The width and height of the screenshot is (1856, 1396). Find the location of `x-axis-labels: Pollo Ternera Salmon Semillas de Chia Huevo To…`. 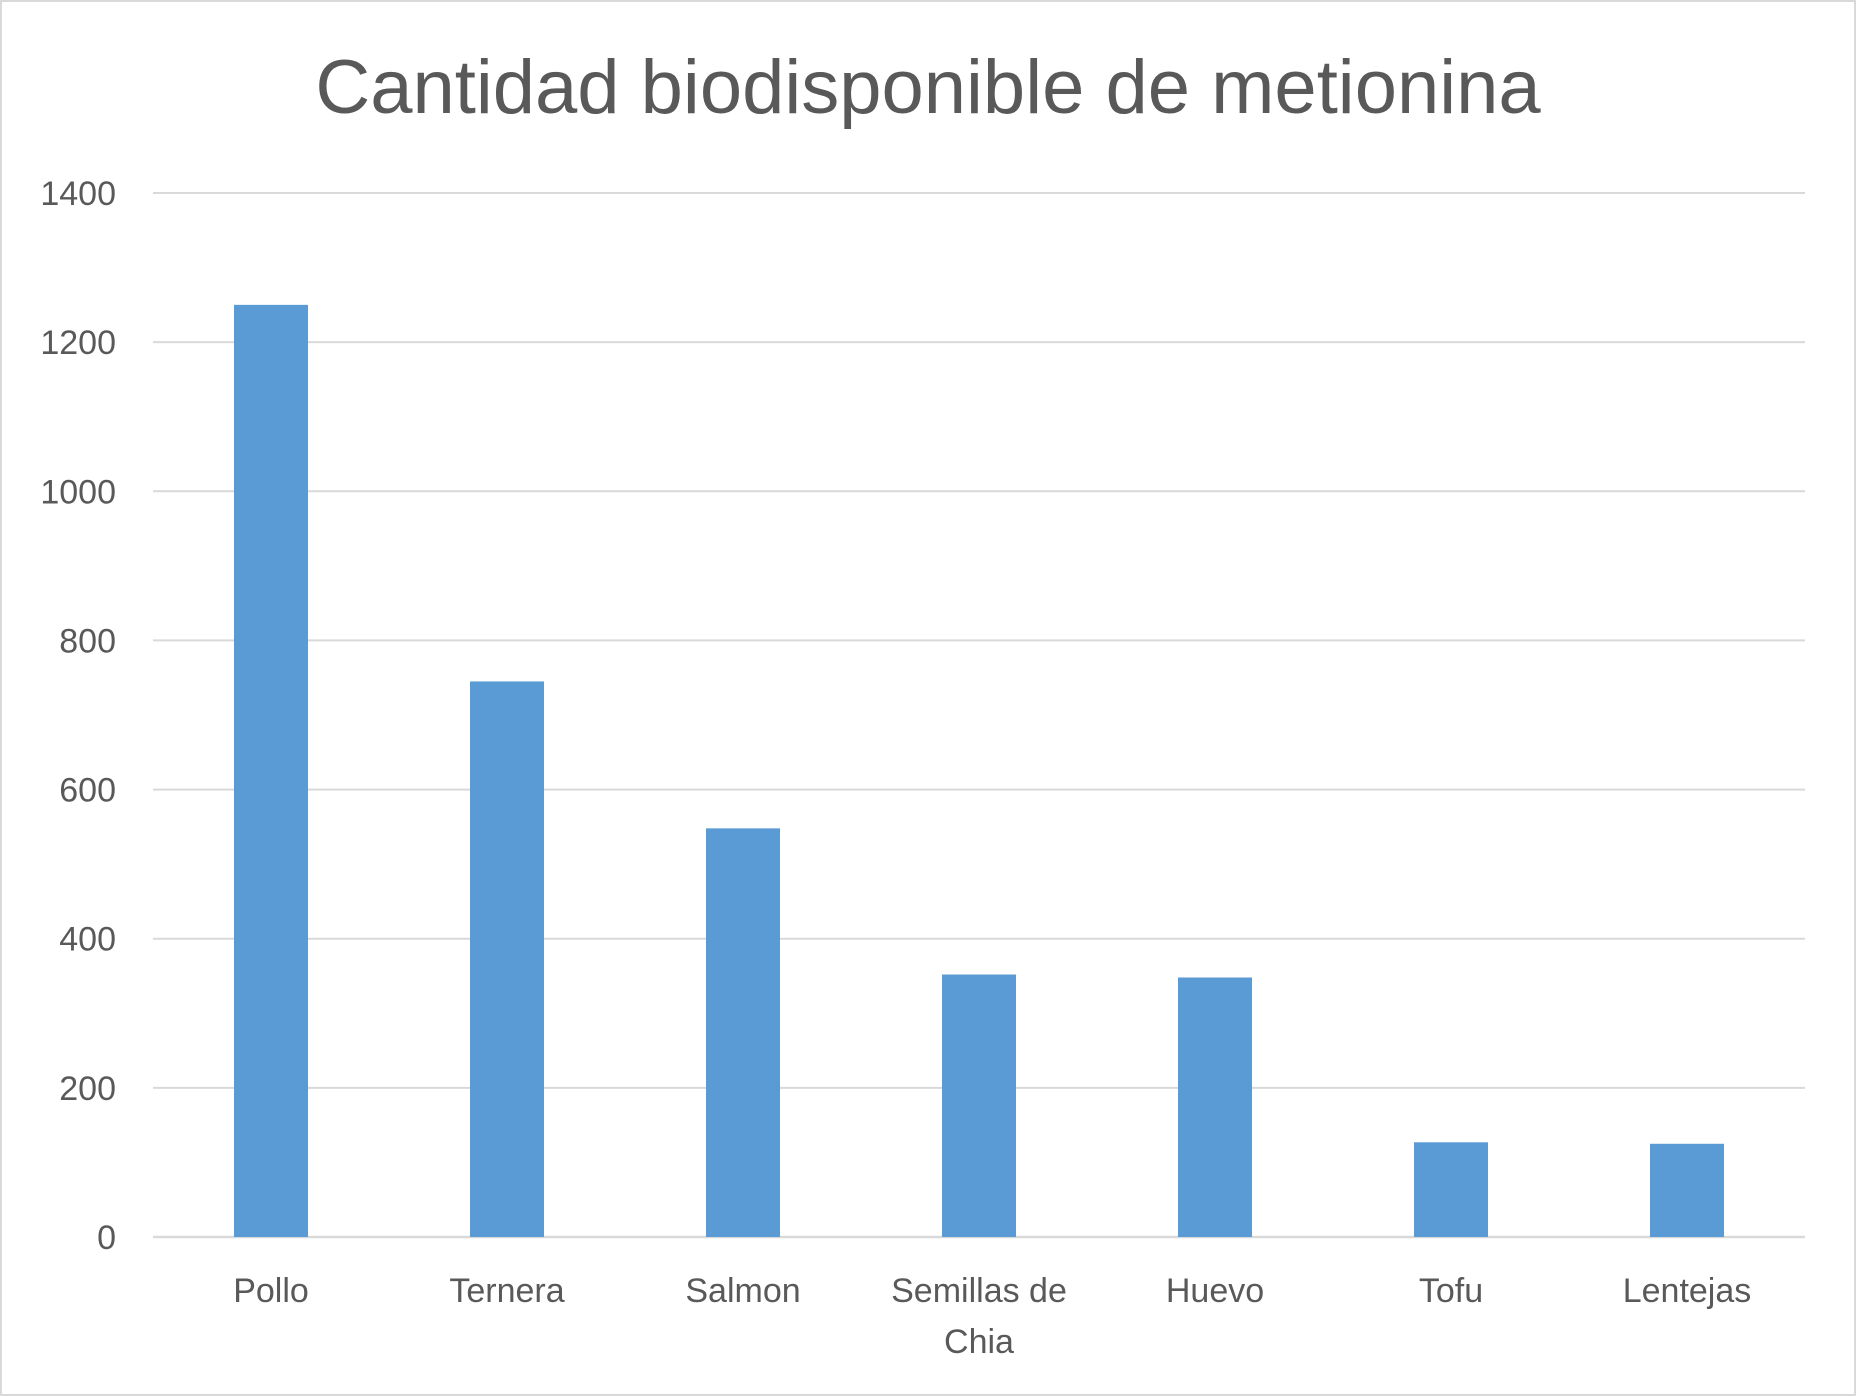

x-axis-labels: Pollo Ternera Salmon Semillas de Chia Huevo To… is located at coordinates (992, 1316).